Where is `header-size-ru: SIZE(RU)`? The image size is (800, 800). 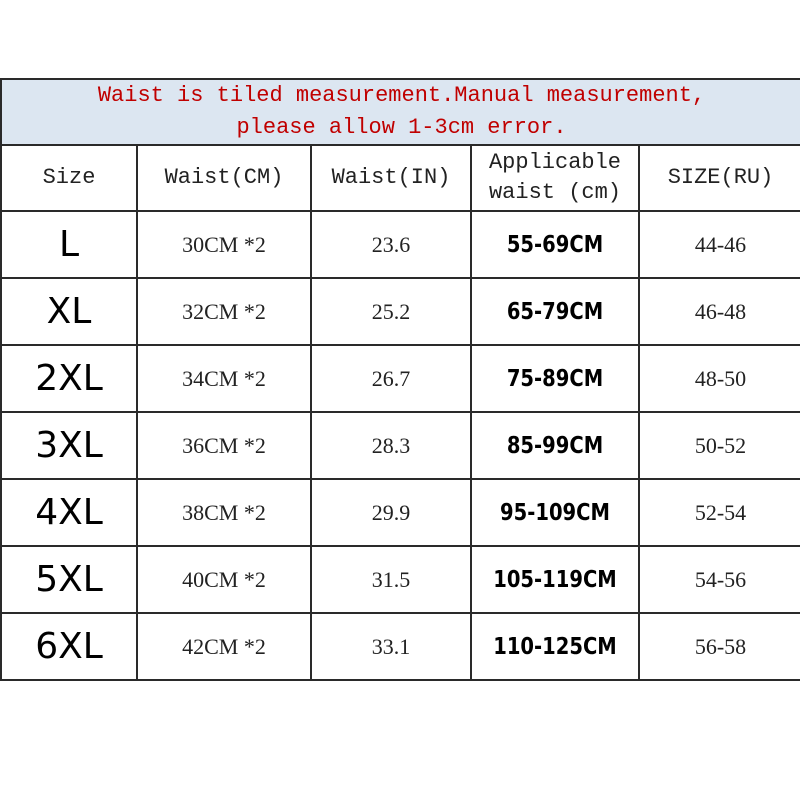 header-size-ru: SIZE(RU) is located at coordinates (718, 178).